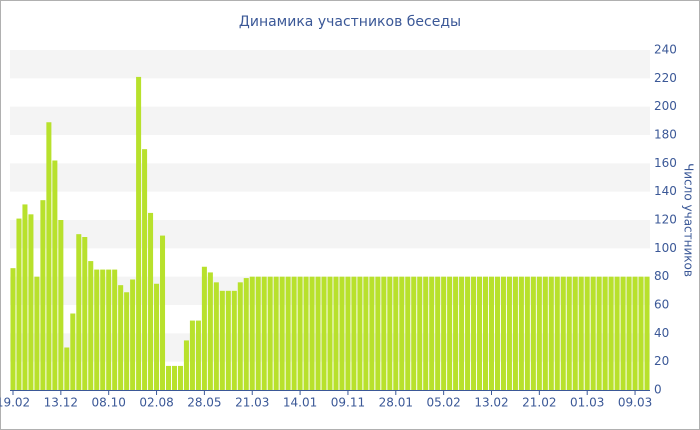 This screenshot has height=430, width=700. Describe the element at coordinates (156, 403) in the screenshot. I see `x-tick-label: 02.08` at that location.